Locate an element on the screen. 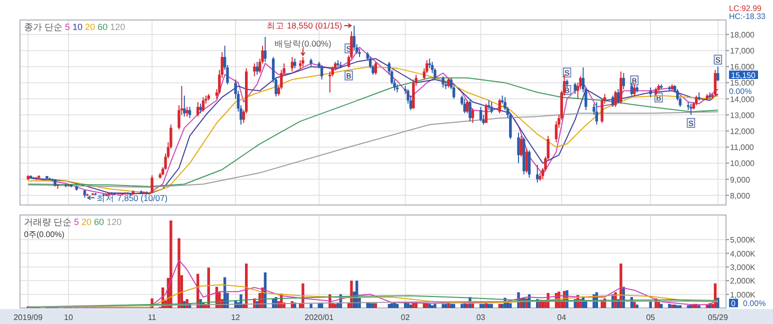 This screenshot has height=324, width=773. x-tick-label: 2020/01 is located at coordinates (319, 317).